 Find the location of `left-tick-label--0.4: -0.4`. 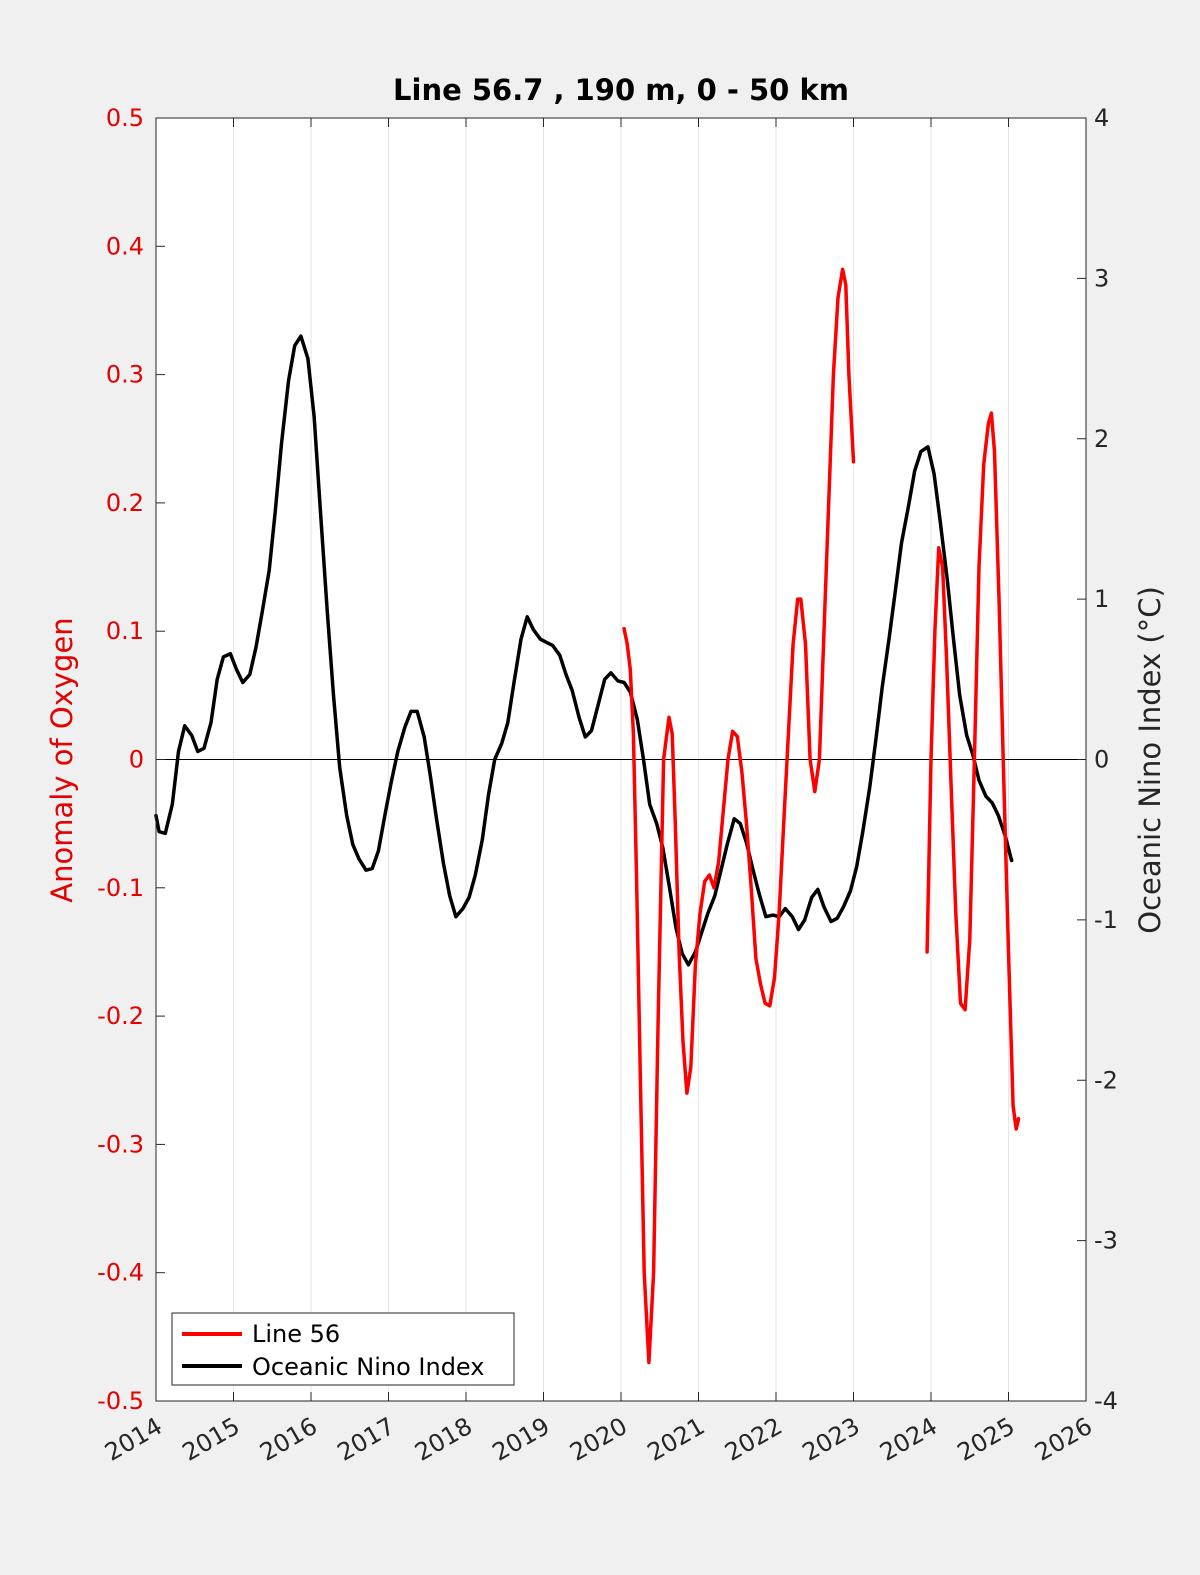

left-tick-label--0.4: -0.4 is located at coordinates (120, 1273).